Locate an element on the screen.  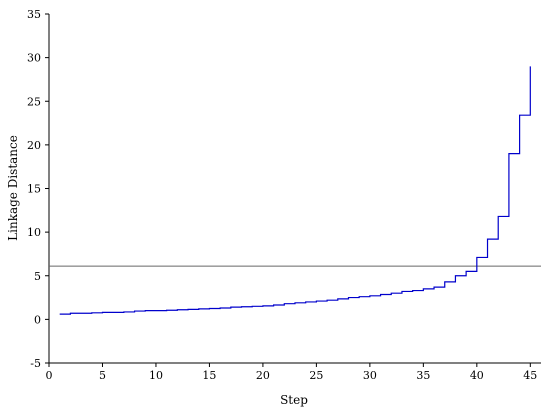
x-tick-label: 30 is located at coordinates (370, 375).